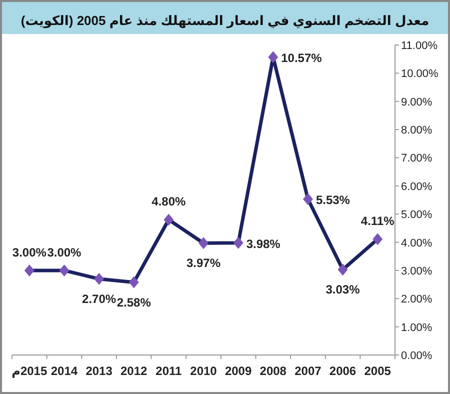  Describe the element at coordinates (342, 371) in the screenshot. I see `x-tick-label: 2006` at that location.